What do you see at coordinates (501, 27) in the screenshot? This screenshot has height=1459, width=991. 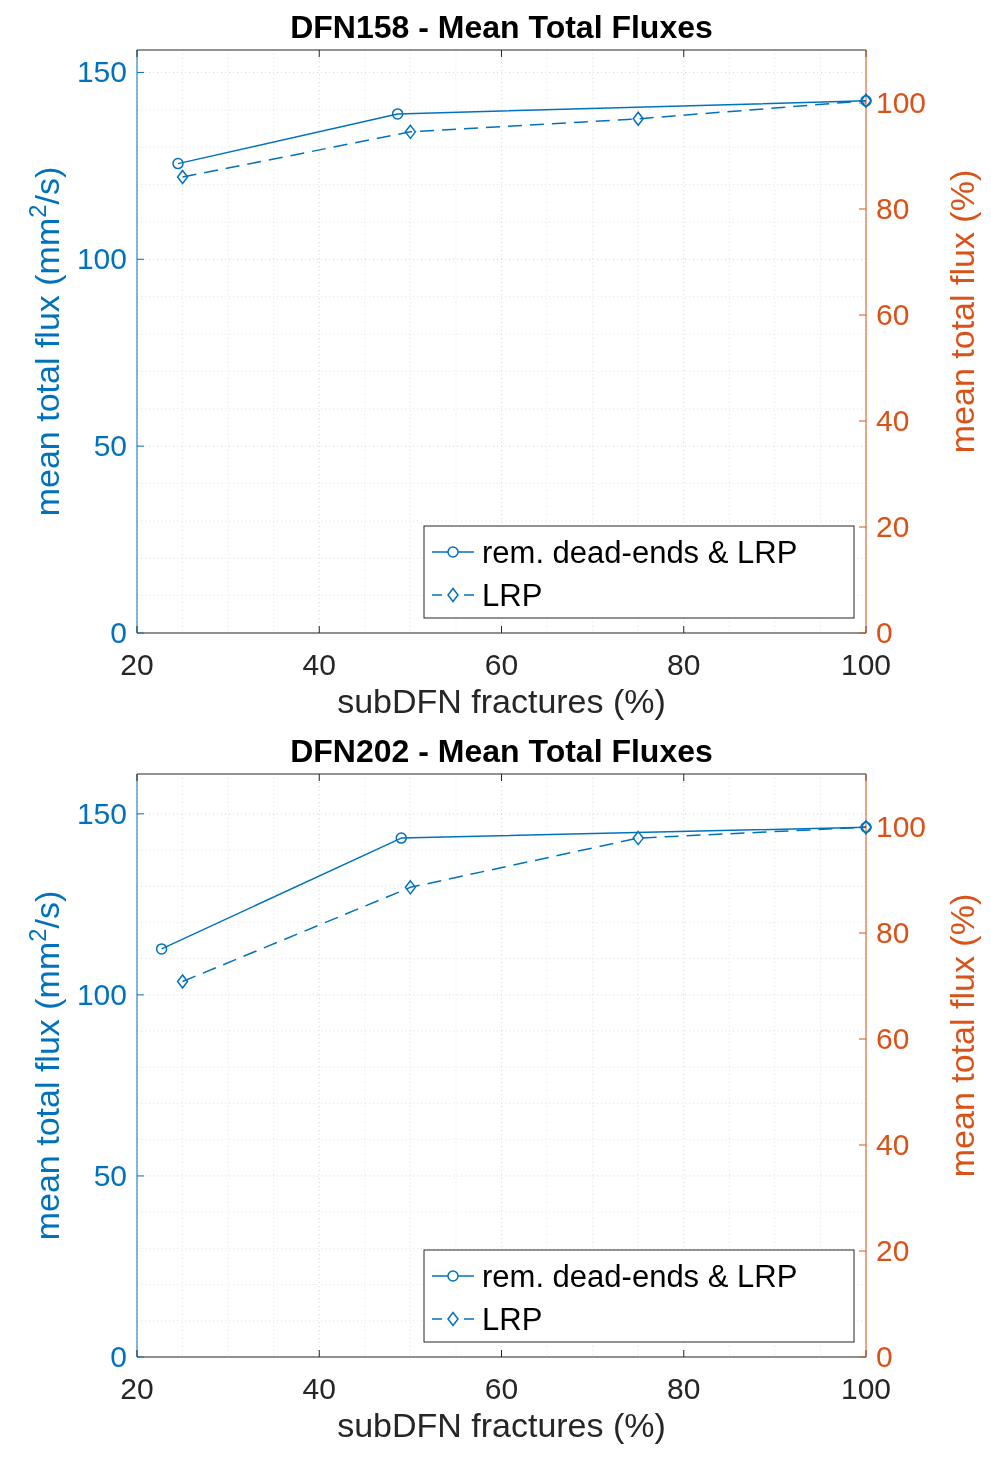 I see `chart-title: DFN158 - Mean Total Fluxes` at bounding box center [501, 27].